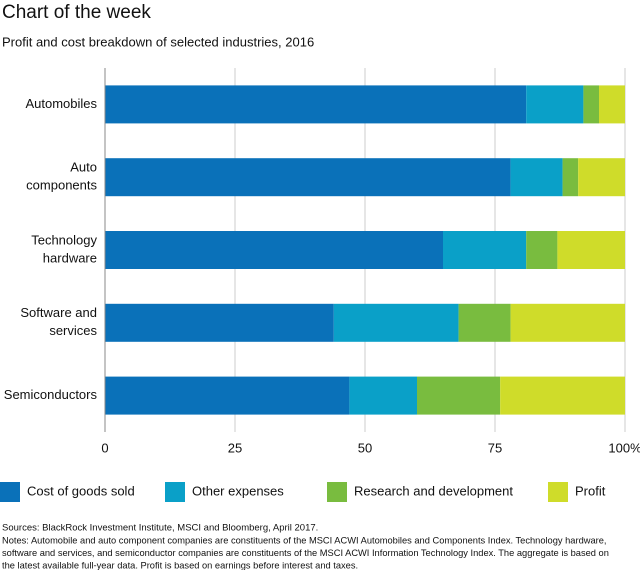 The image size is (640, 570). I want to click on legend-label: Other expenses, so click(238, 490).